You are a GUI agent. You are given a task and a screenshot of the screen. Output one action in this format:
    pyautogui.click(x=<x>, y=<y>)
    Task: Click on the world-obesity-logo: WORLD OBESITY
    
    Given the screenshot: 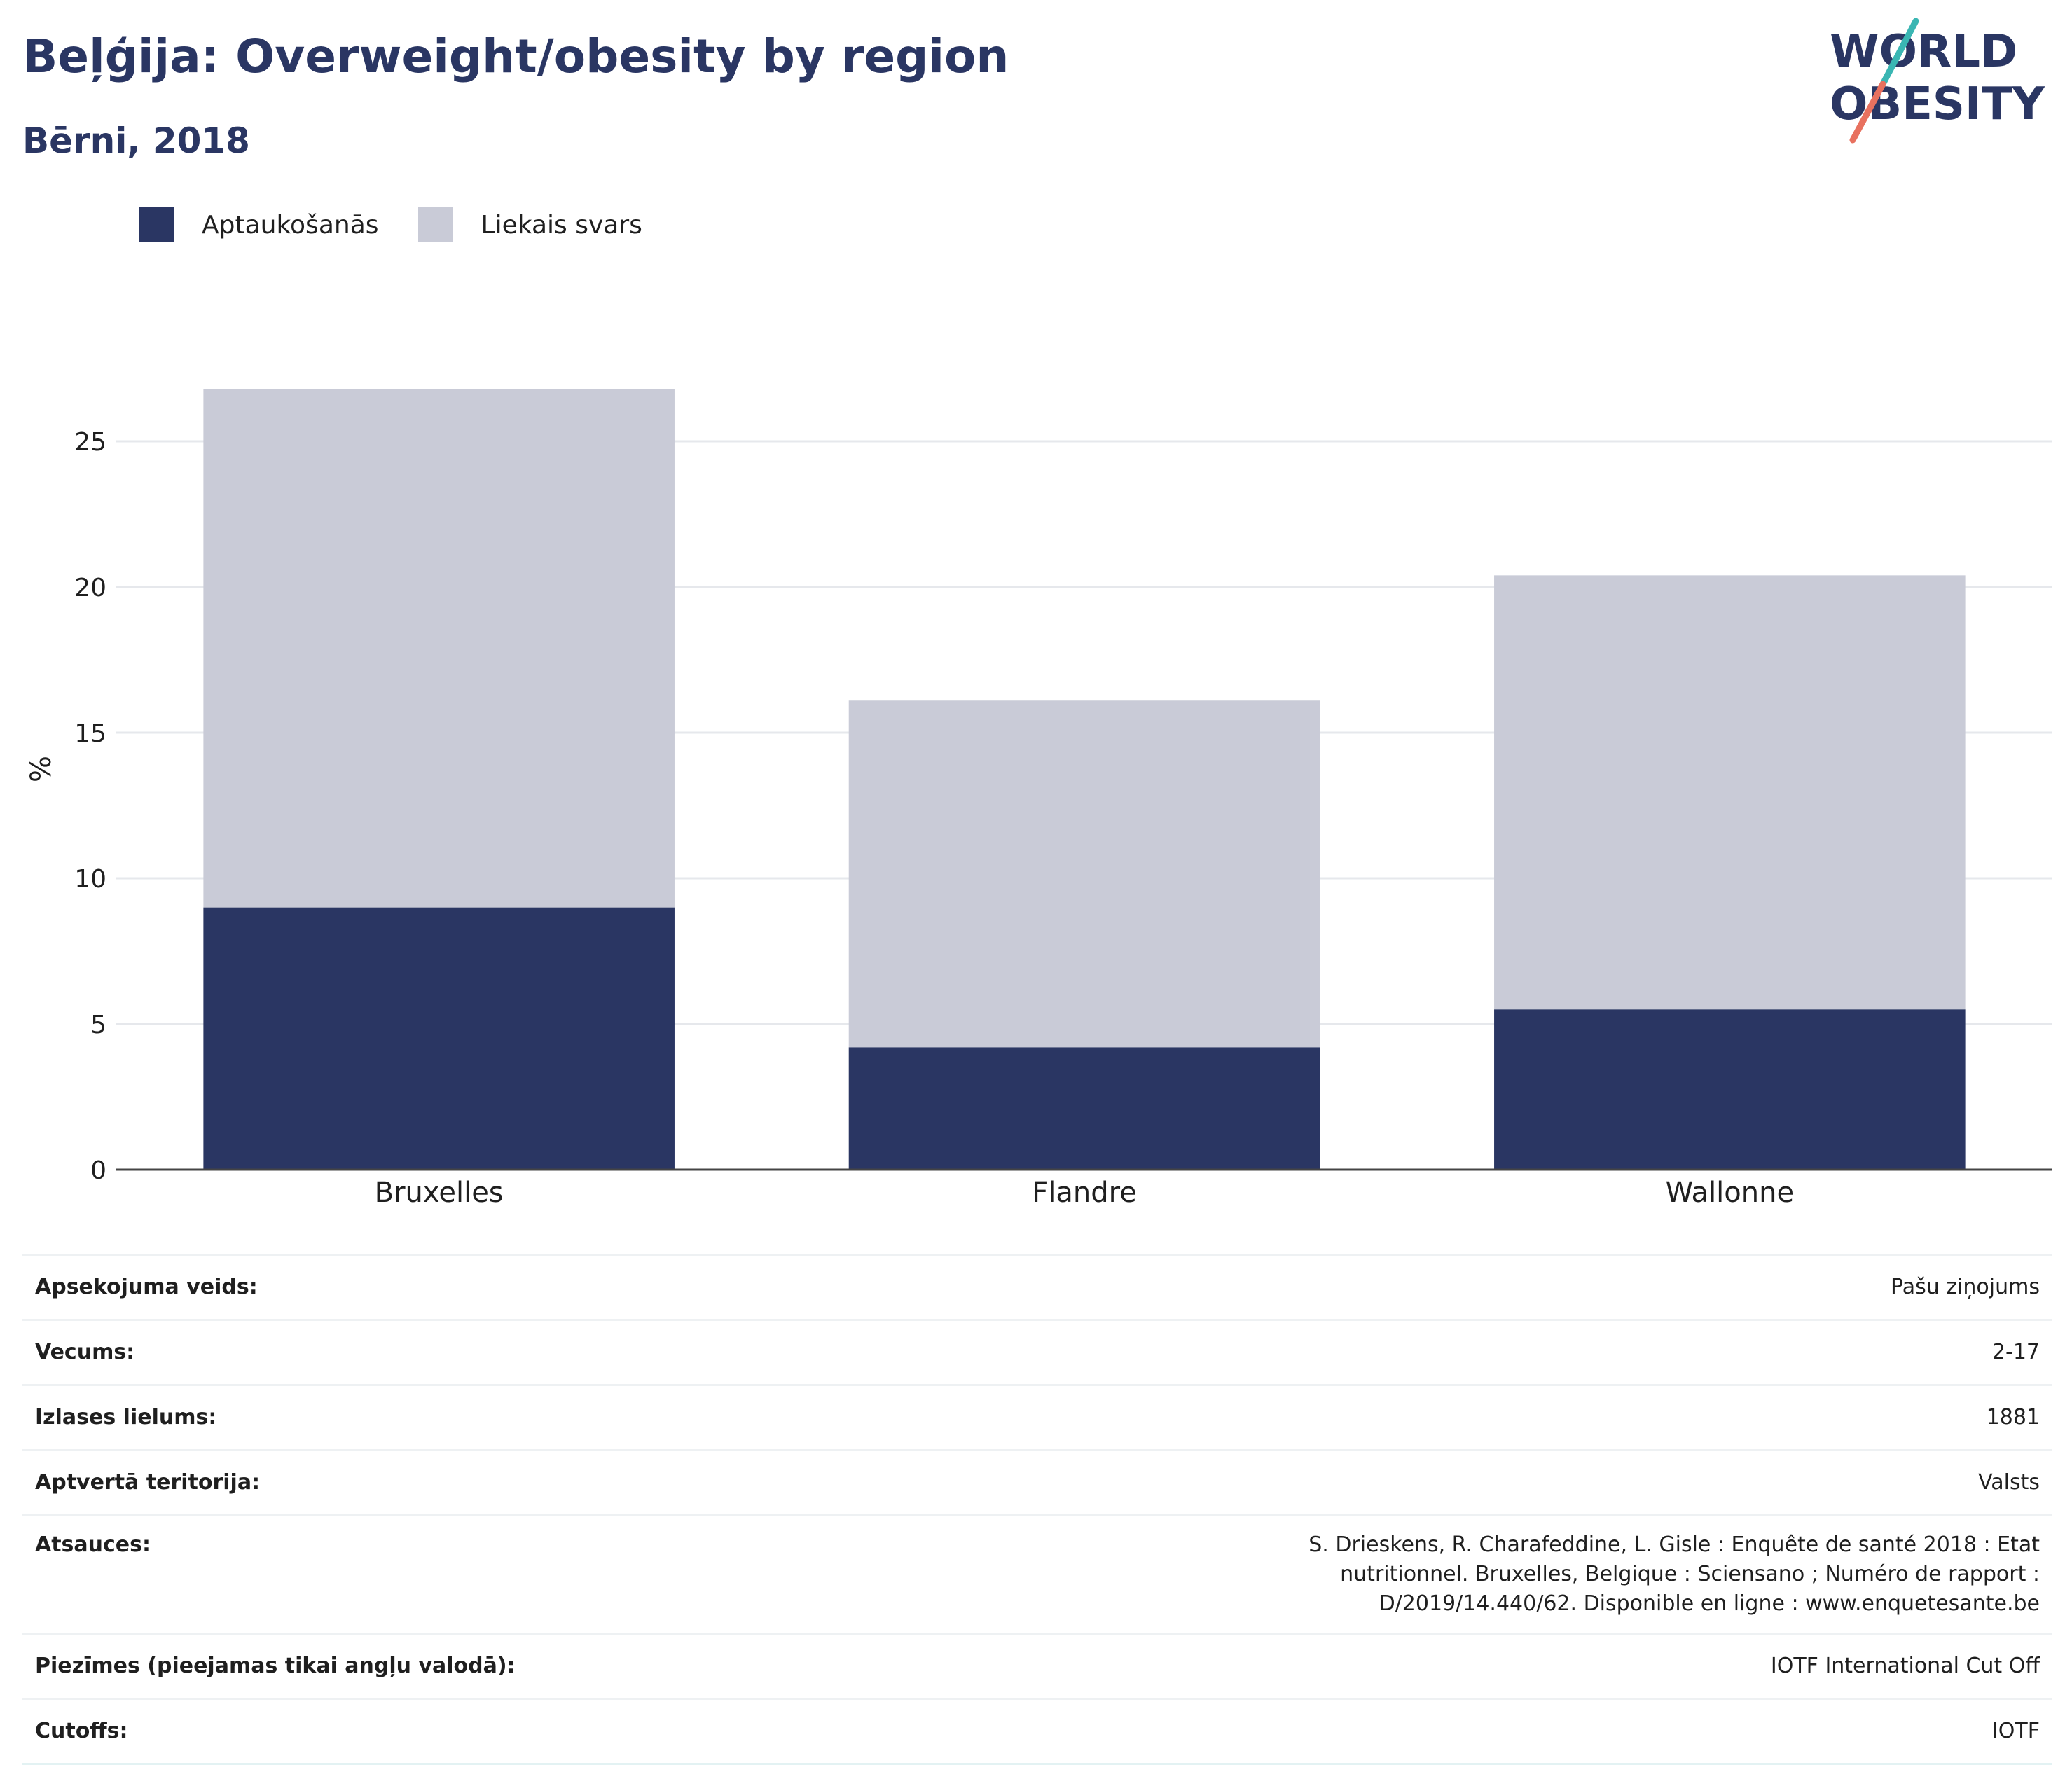 What is the action you would take?
    pyautogui.click(x=1938, y=81)
    